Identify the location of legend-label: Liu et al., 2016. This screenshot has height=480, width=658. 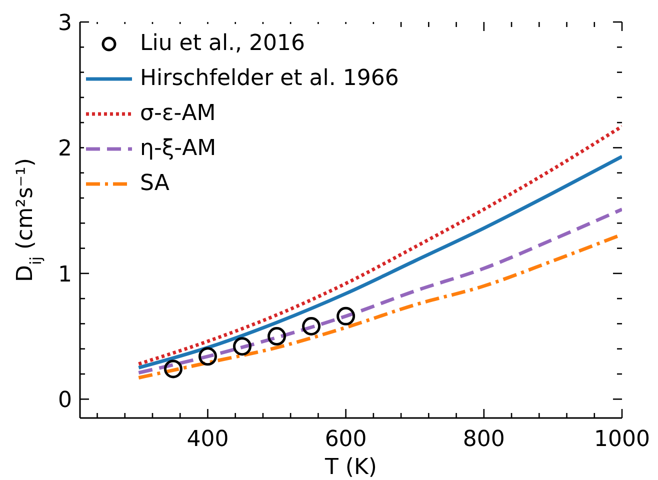
(223, 43).